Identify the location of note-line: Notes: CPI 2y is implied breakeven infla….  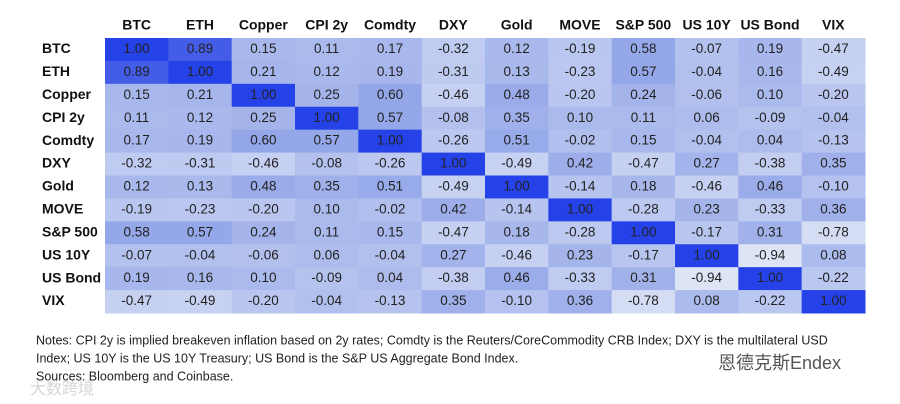
(432, 340).